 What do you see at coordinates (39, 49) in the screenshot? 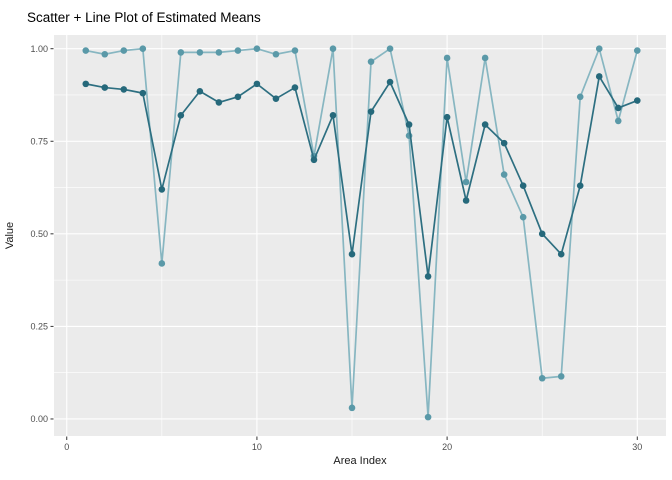
I see `y-tick-label: 1.00` at bounding box center [39, 49].